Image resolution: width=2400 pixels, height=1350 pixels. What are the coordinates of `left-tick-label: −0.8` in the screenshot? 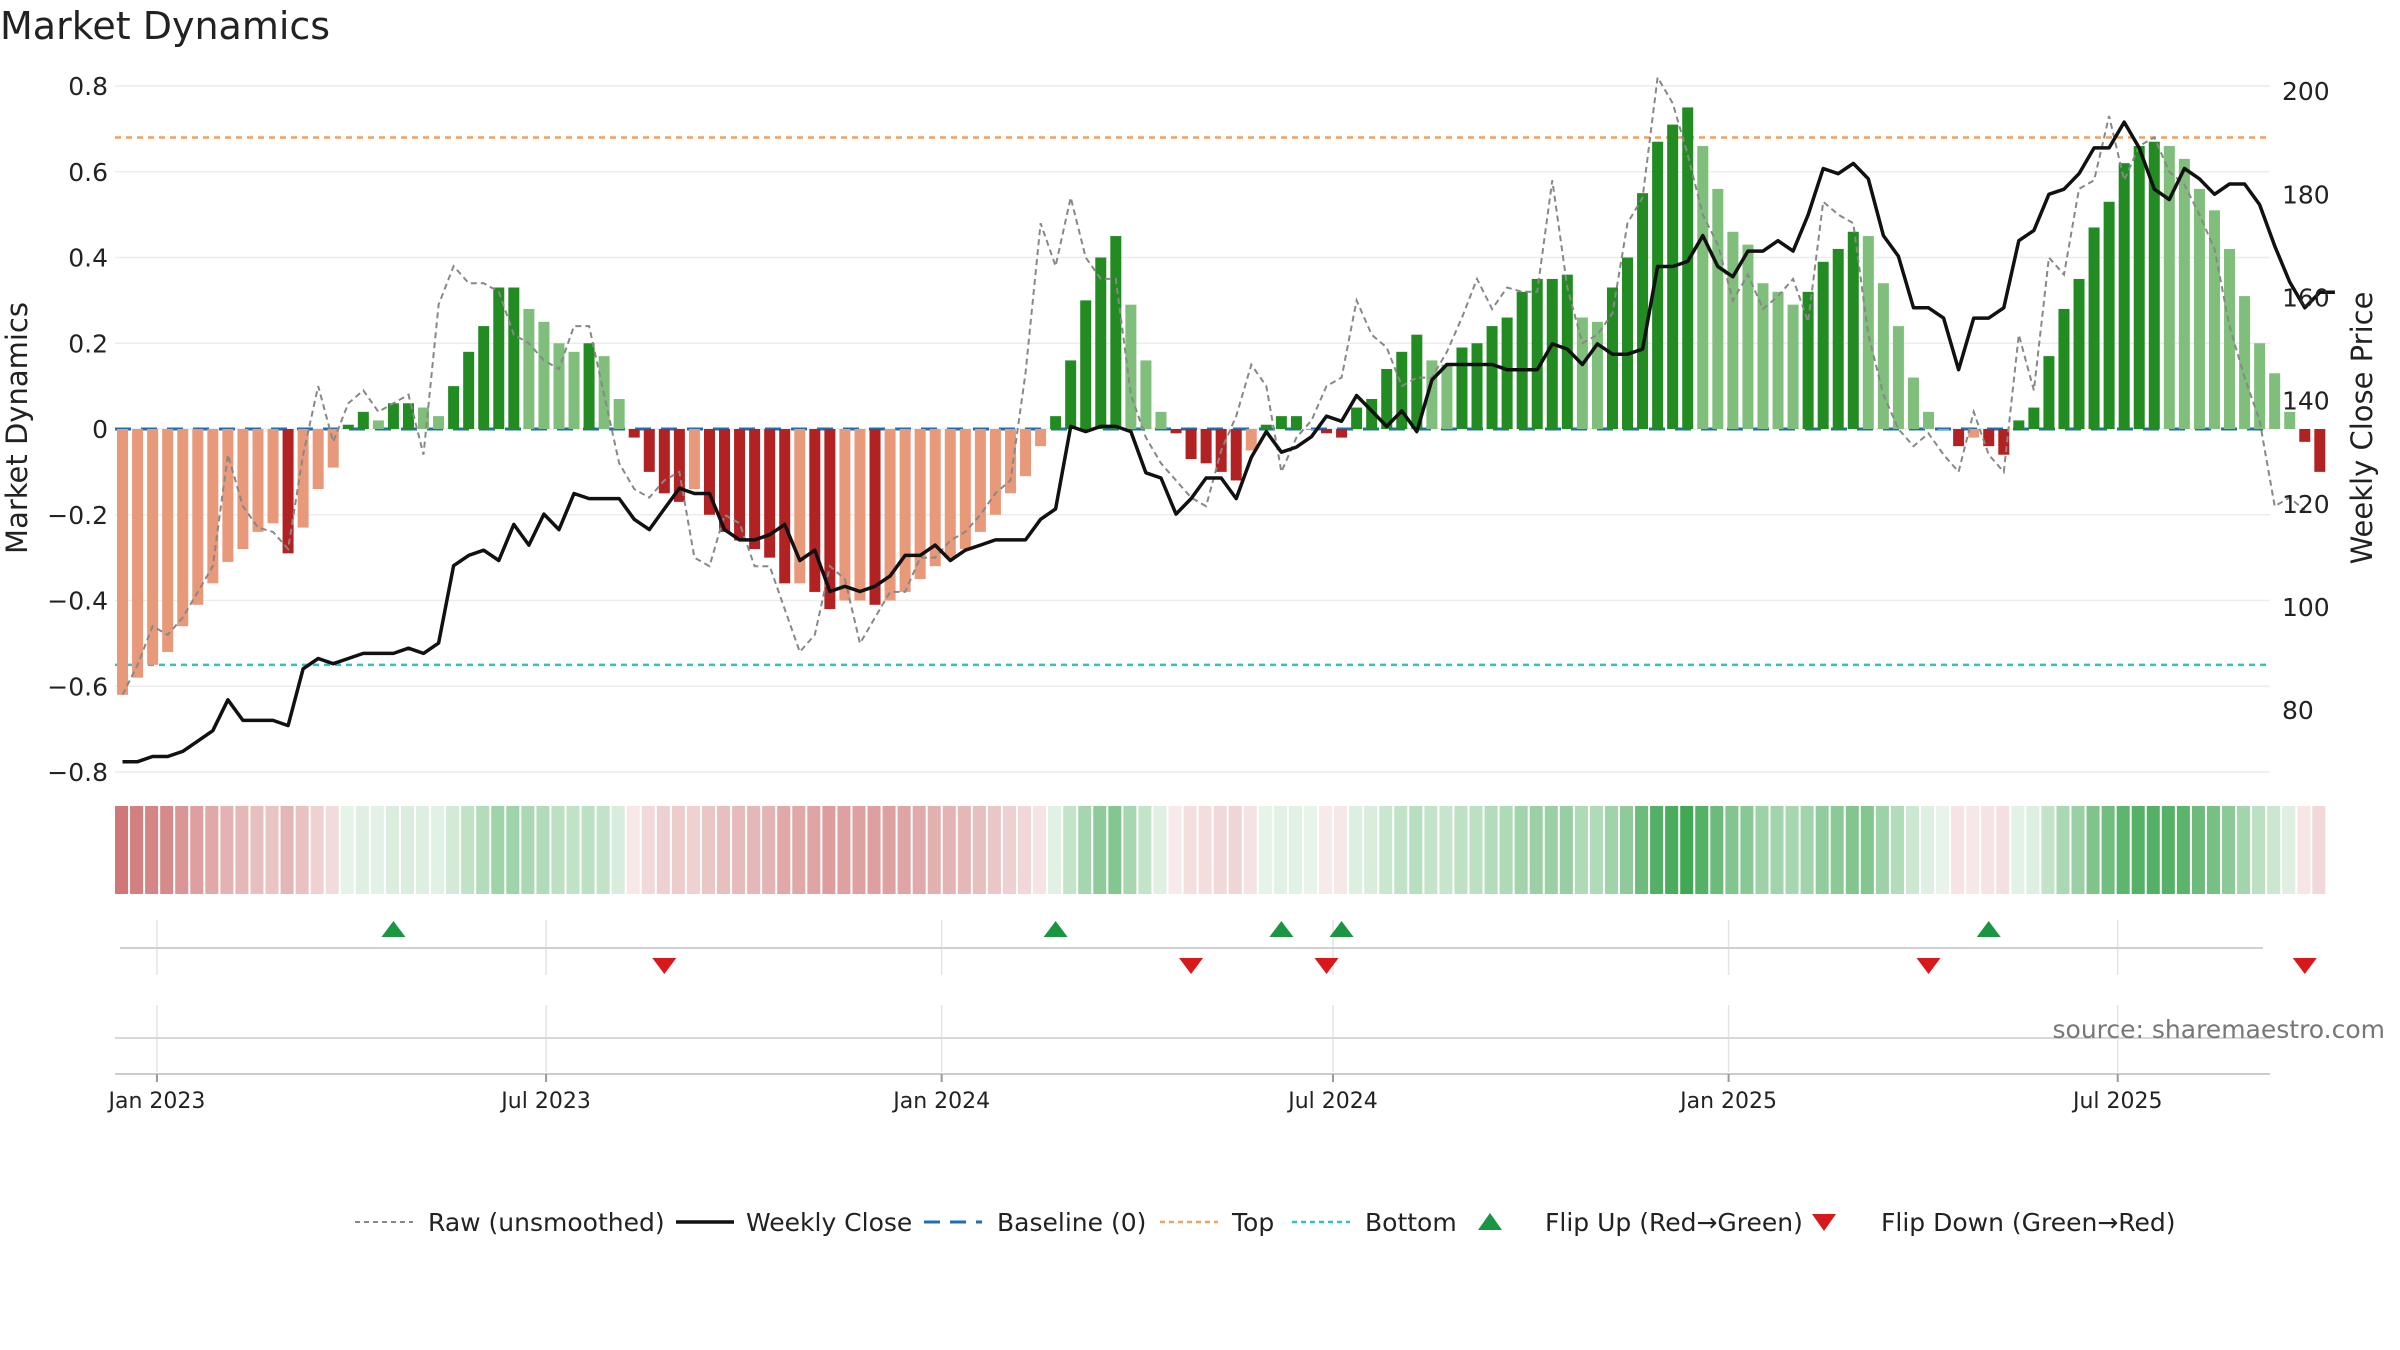 It's located at (77, 772).